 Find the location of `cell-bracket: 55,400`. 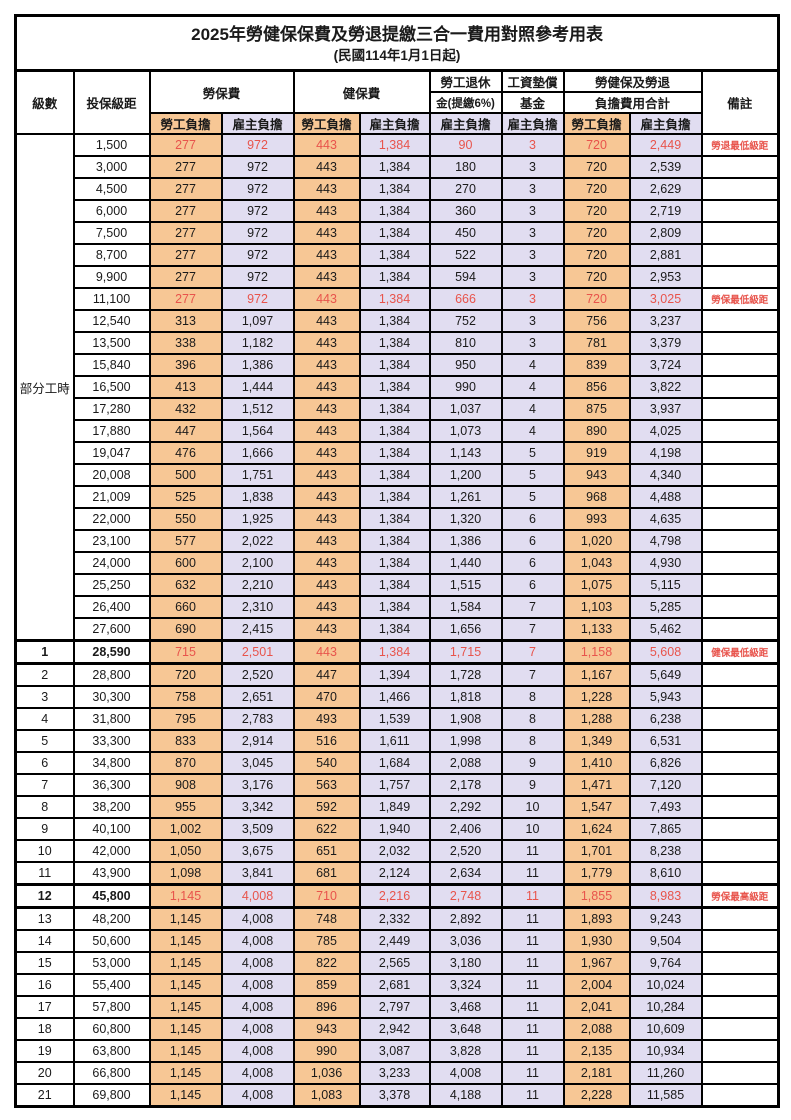

cell-bracket: 55,400 is located at coordinates (111, 985).